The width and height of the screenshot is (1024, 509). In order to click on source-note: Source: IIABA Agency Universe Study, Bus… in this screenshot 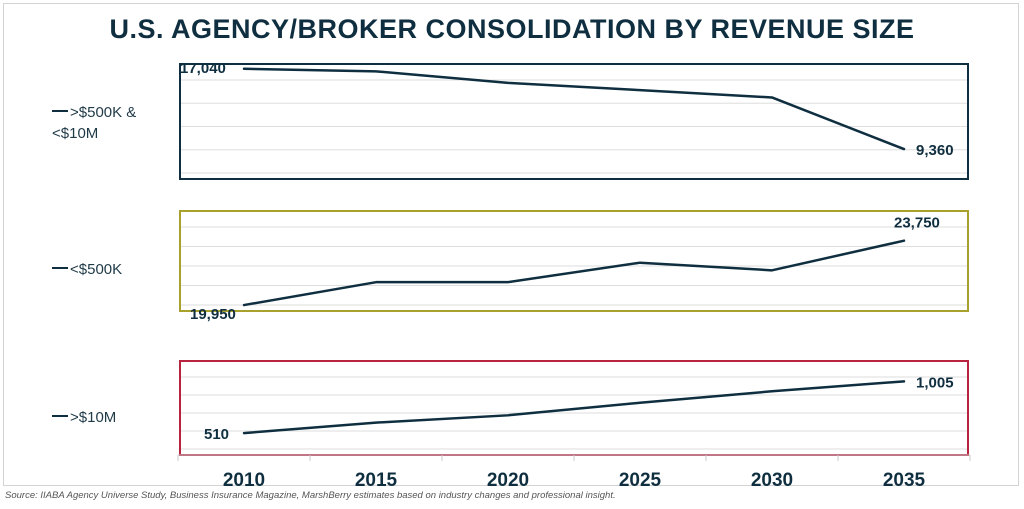, I will do `click(310, 495)`.